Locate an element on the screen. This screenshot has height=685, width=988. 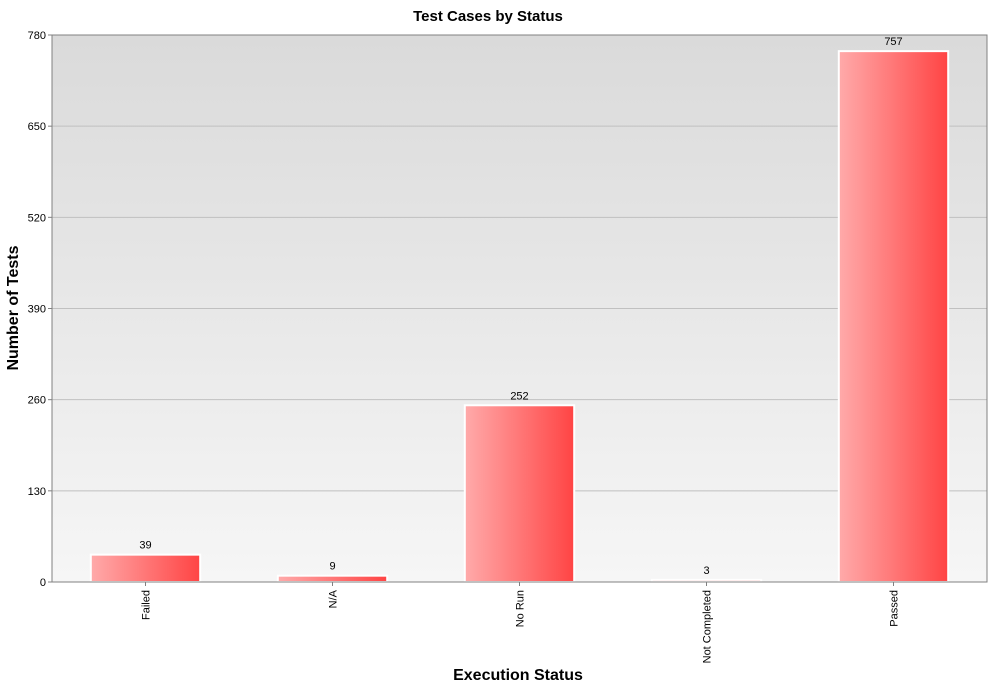
data-label: 3 is located at coordinates (706, 571).